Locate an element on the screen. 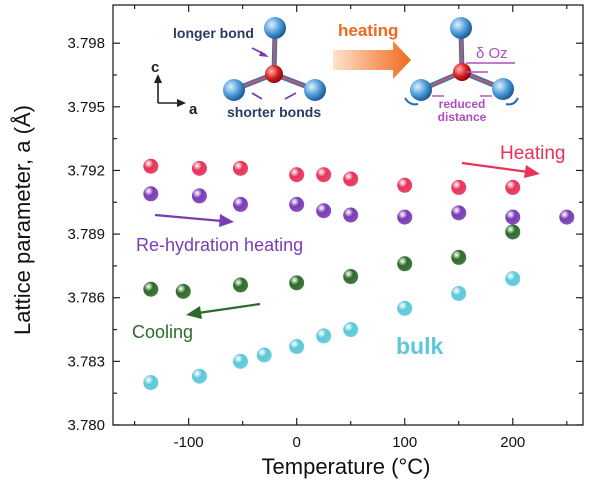 Image resolution: width=600 pixels, height=487 pixels. heating-label: Heating is located at coordinates (533, 153).